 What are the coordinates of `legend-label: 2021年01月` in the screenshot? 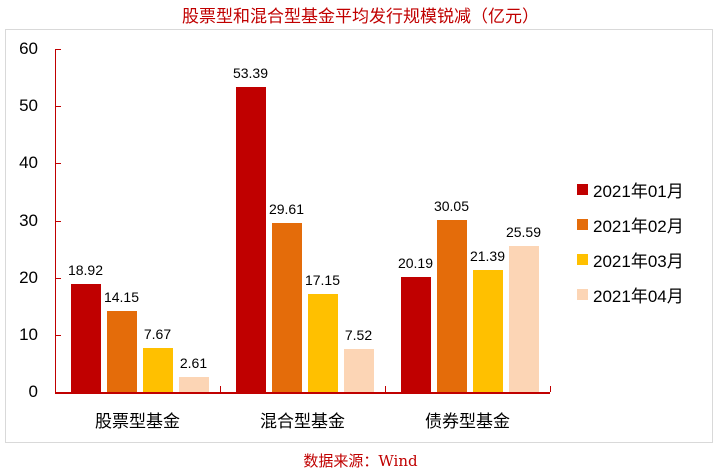 It's located at (638, 191).